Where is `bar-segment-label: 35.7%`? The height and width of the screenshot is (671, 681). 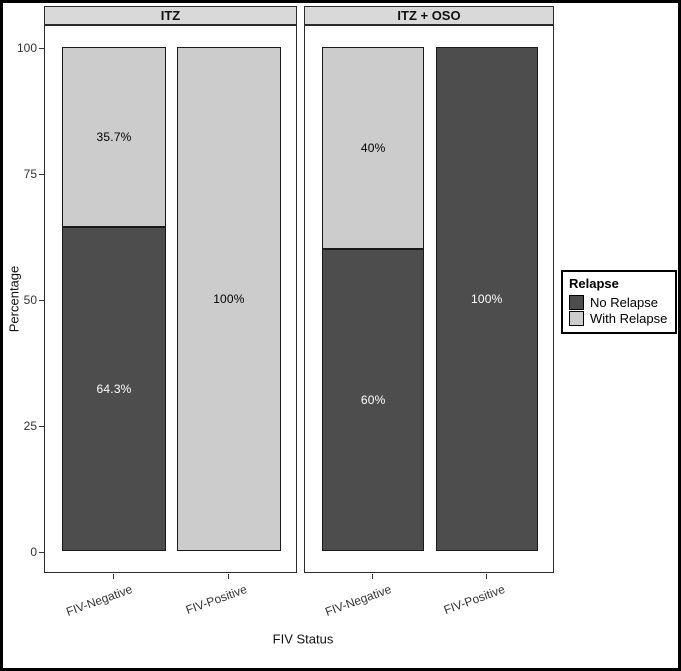
bar-segment-label: 35.7% is located at coordinates (114, 136).